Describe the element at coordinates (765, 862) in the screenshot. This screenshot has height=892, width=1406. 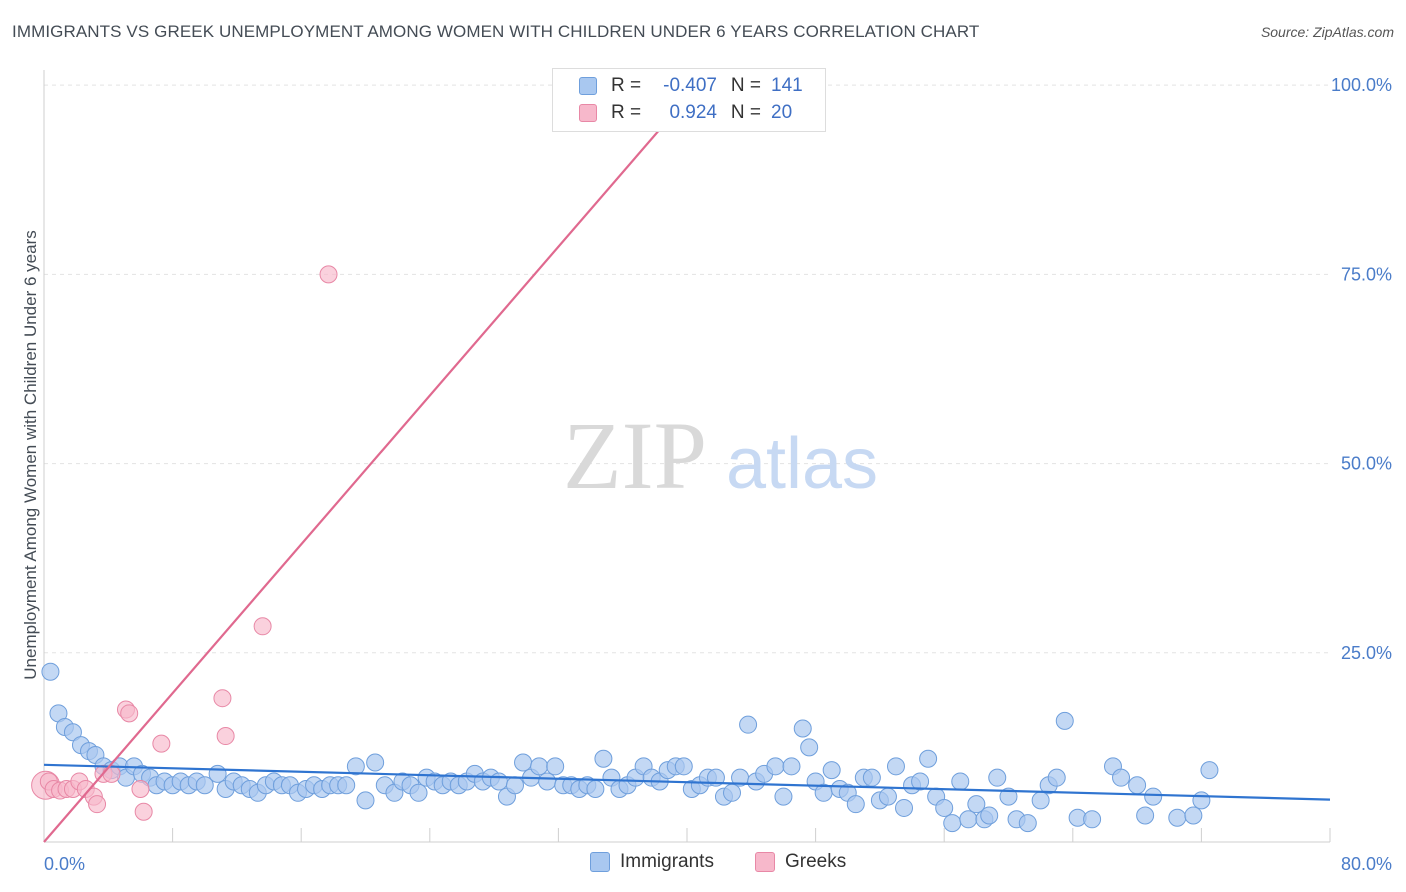
I see `greeks-legend-swatch` at that location.